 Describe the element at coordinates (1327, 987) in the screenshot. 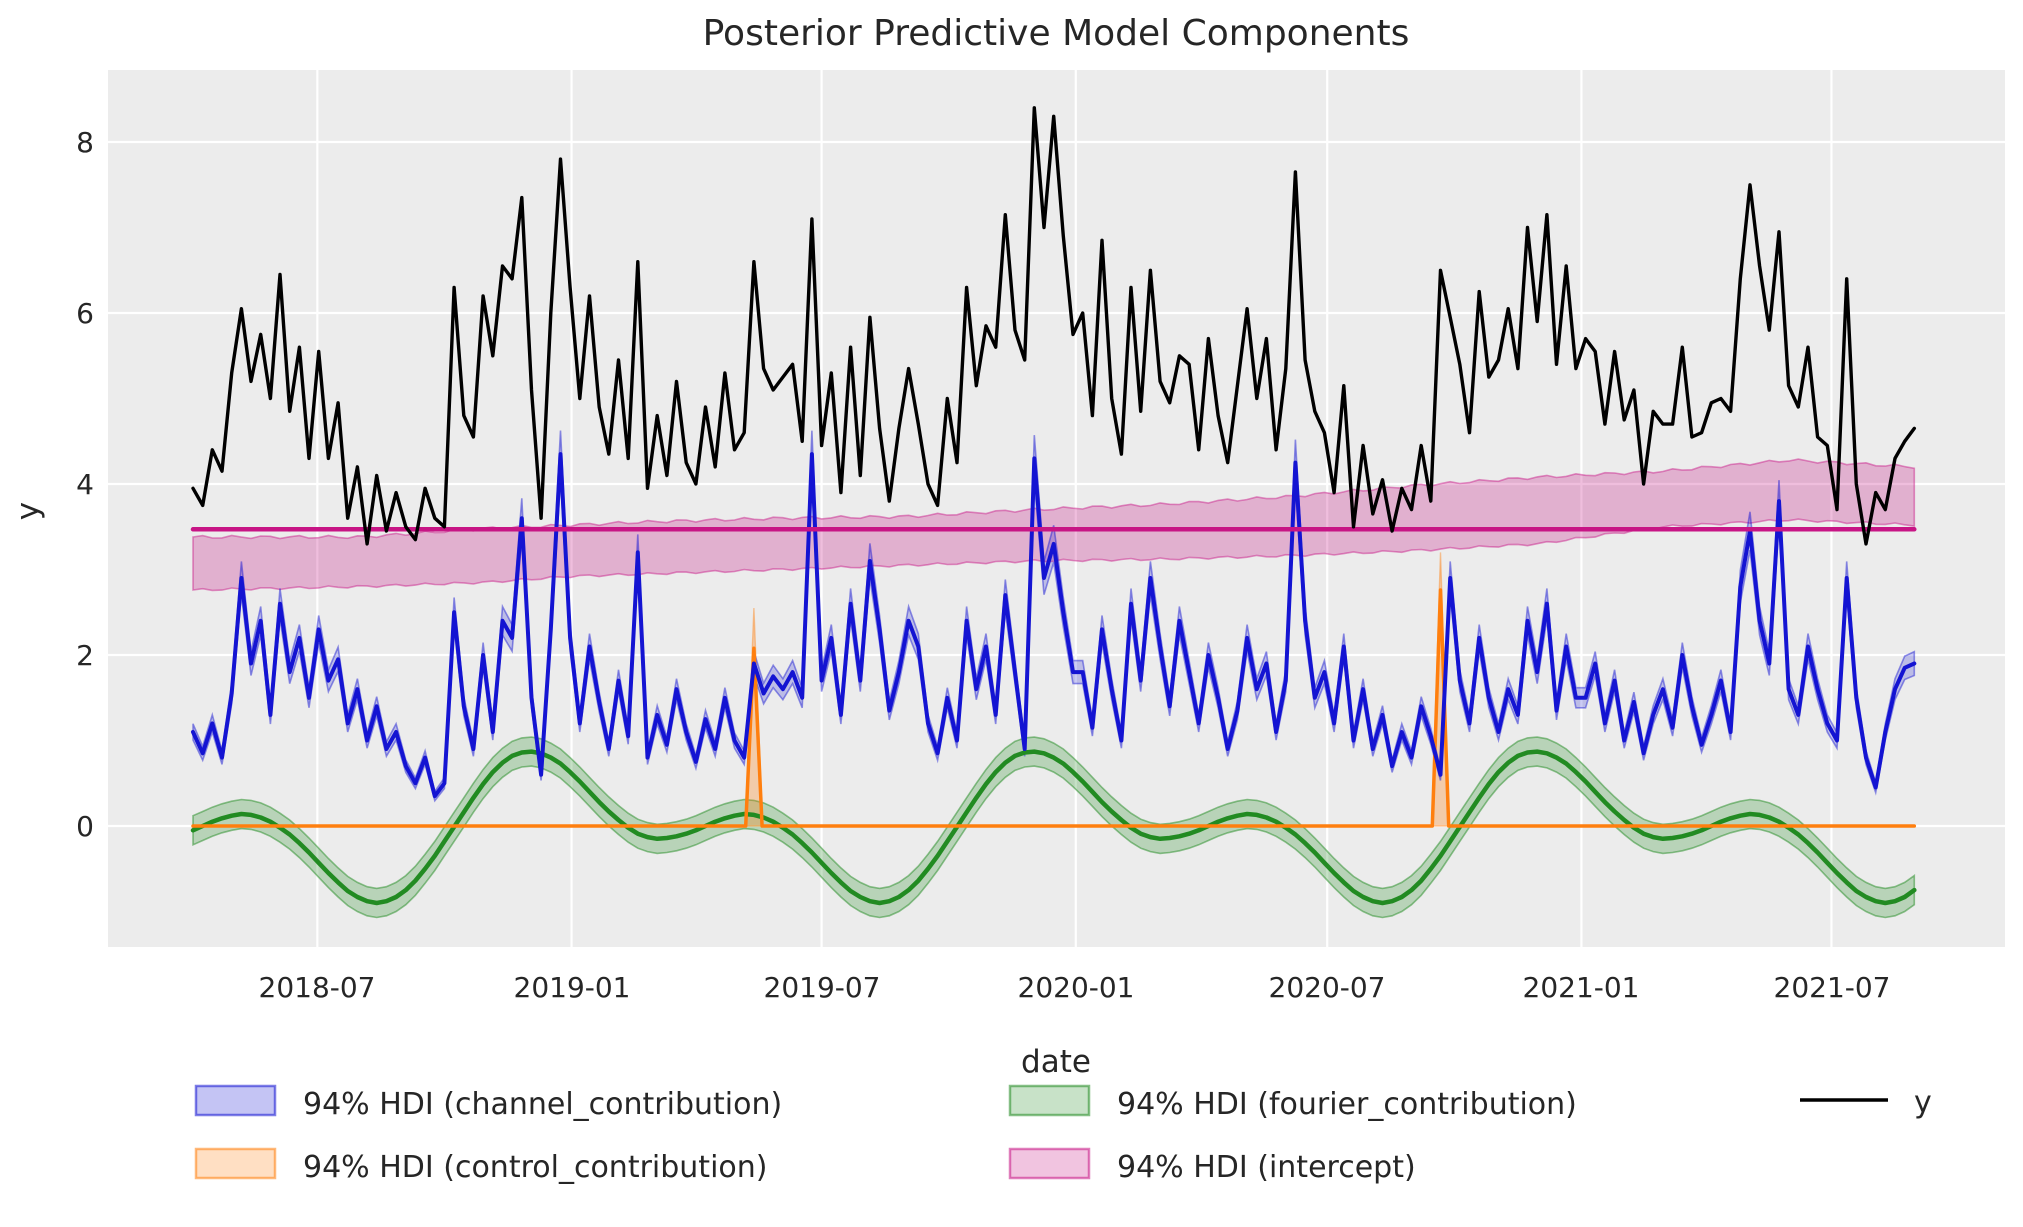

I see `x-tick-2020-07: 2020-07` at that location.